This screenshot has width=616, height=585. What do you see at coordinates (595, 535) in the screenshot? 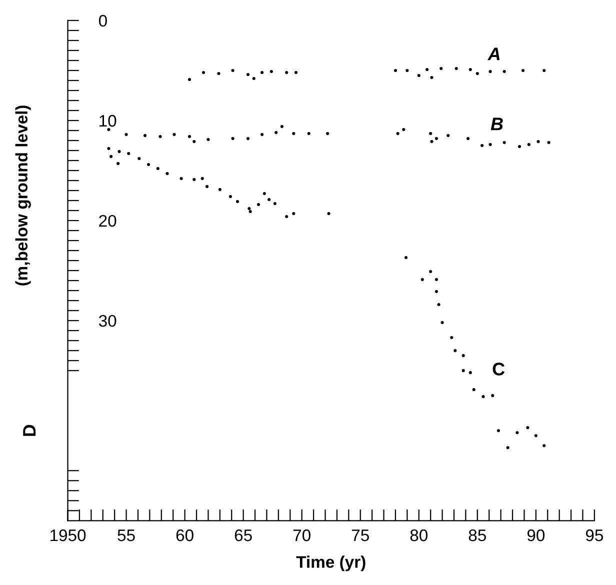
I see `x-tick-label: 95` at bounding box center [595, 535].